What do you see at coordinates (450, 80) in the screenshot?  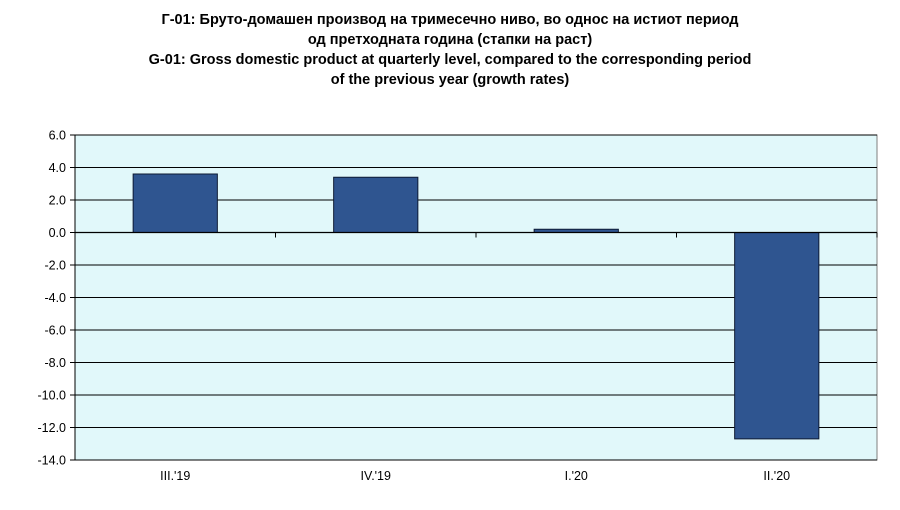 I see `title-en-line-2: of the previous year (growth rates)` at bounding box center [450, 80].